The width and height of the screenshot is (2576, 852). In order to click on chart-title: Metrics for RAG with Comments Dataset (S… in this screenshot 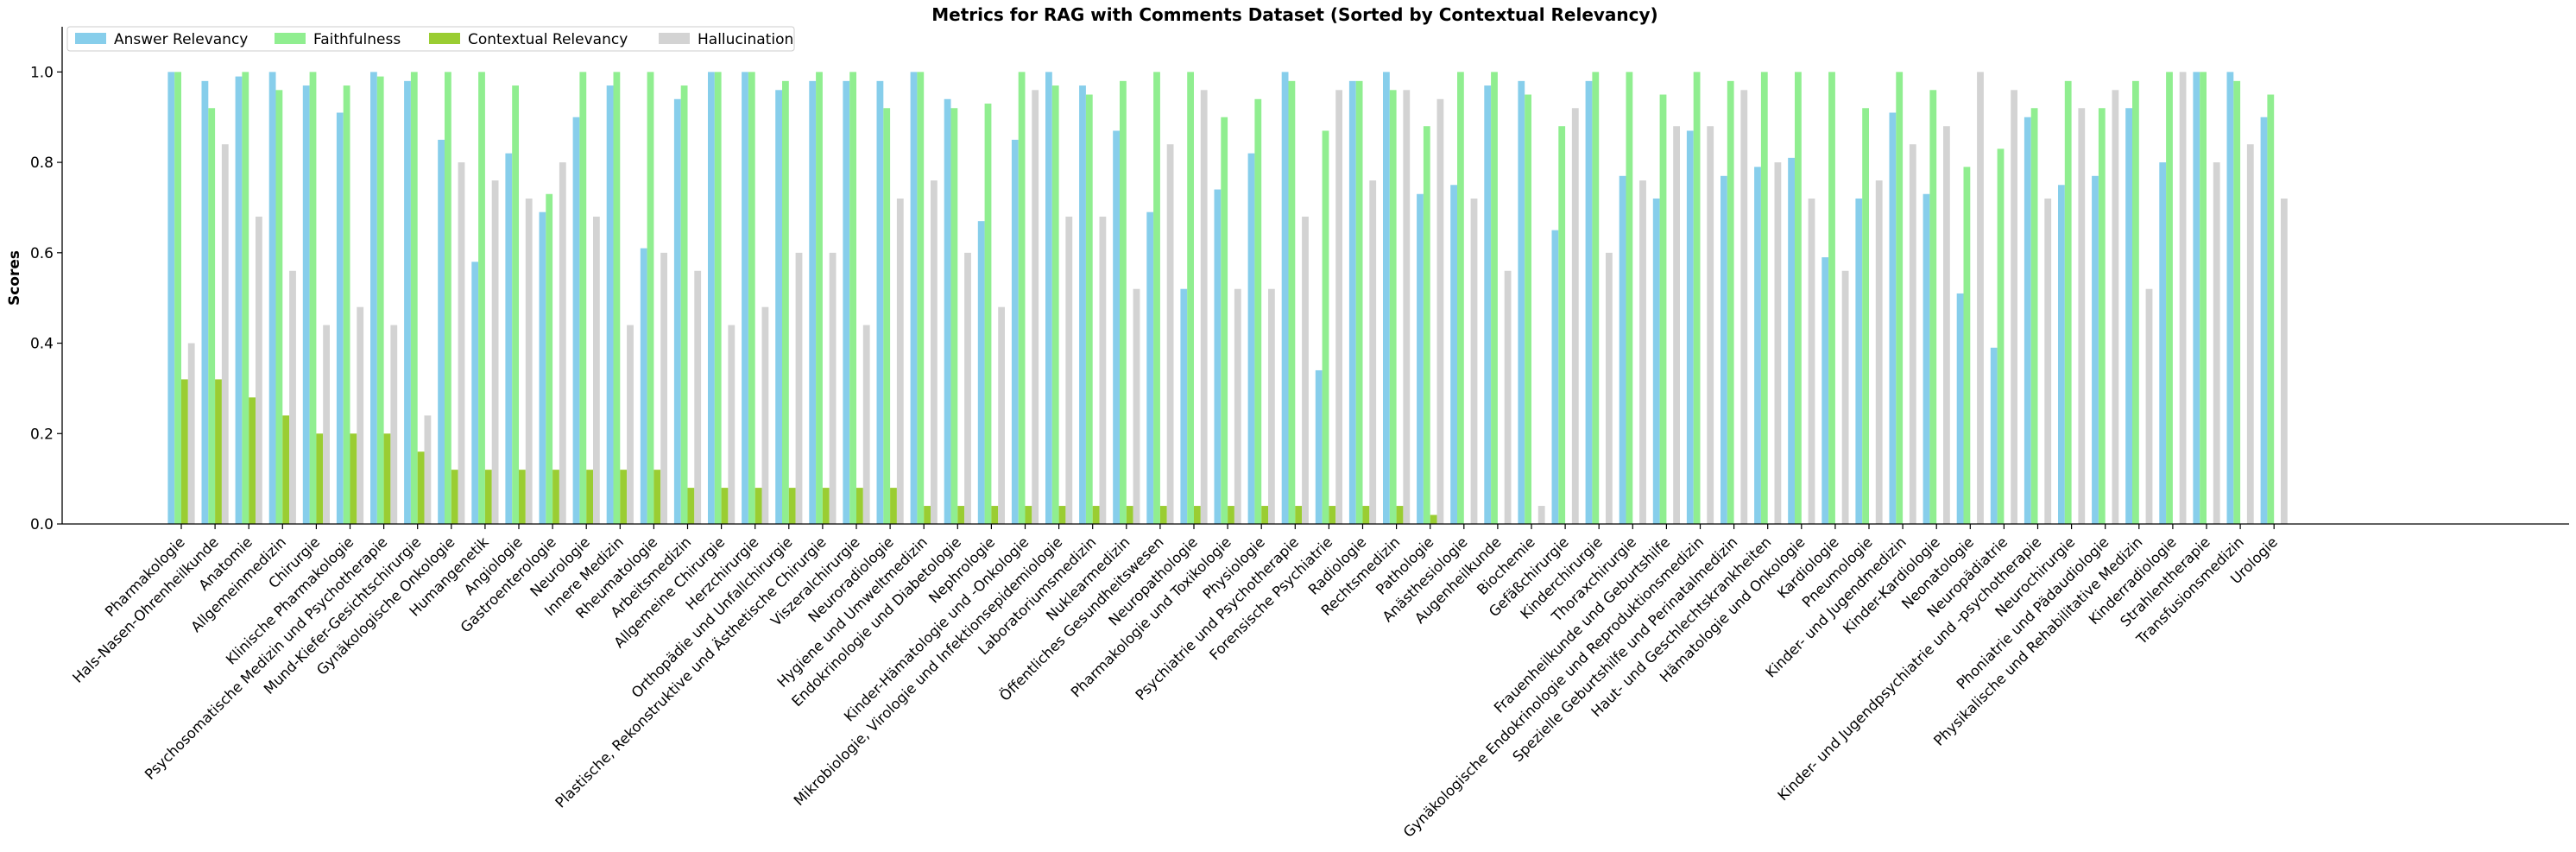, I will do `click(1294, 14)`.